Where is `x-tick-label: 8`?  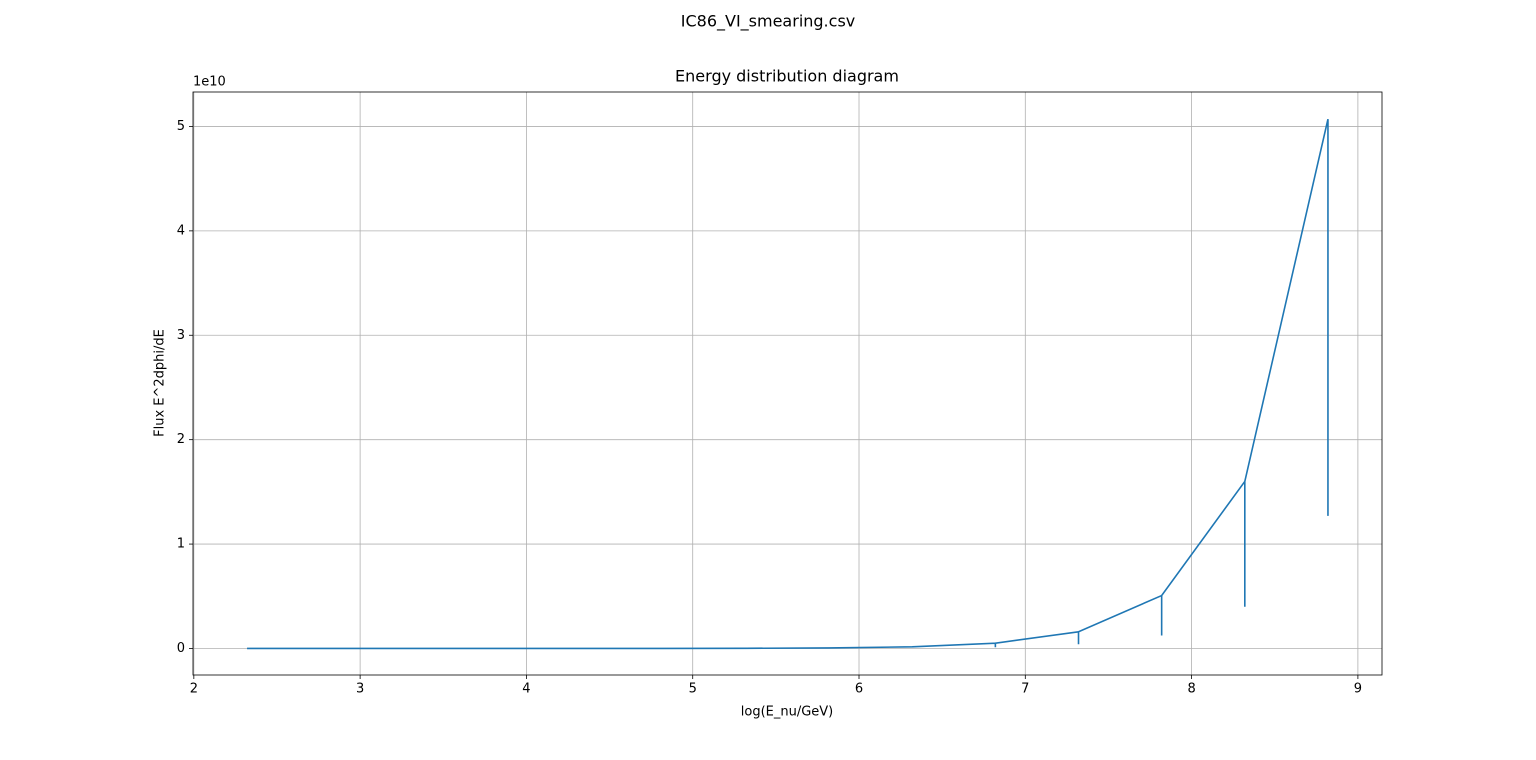
x-tick-label: 8 is located at coordinates (1191, 689).